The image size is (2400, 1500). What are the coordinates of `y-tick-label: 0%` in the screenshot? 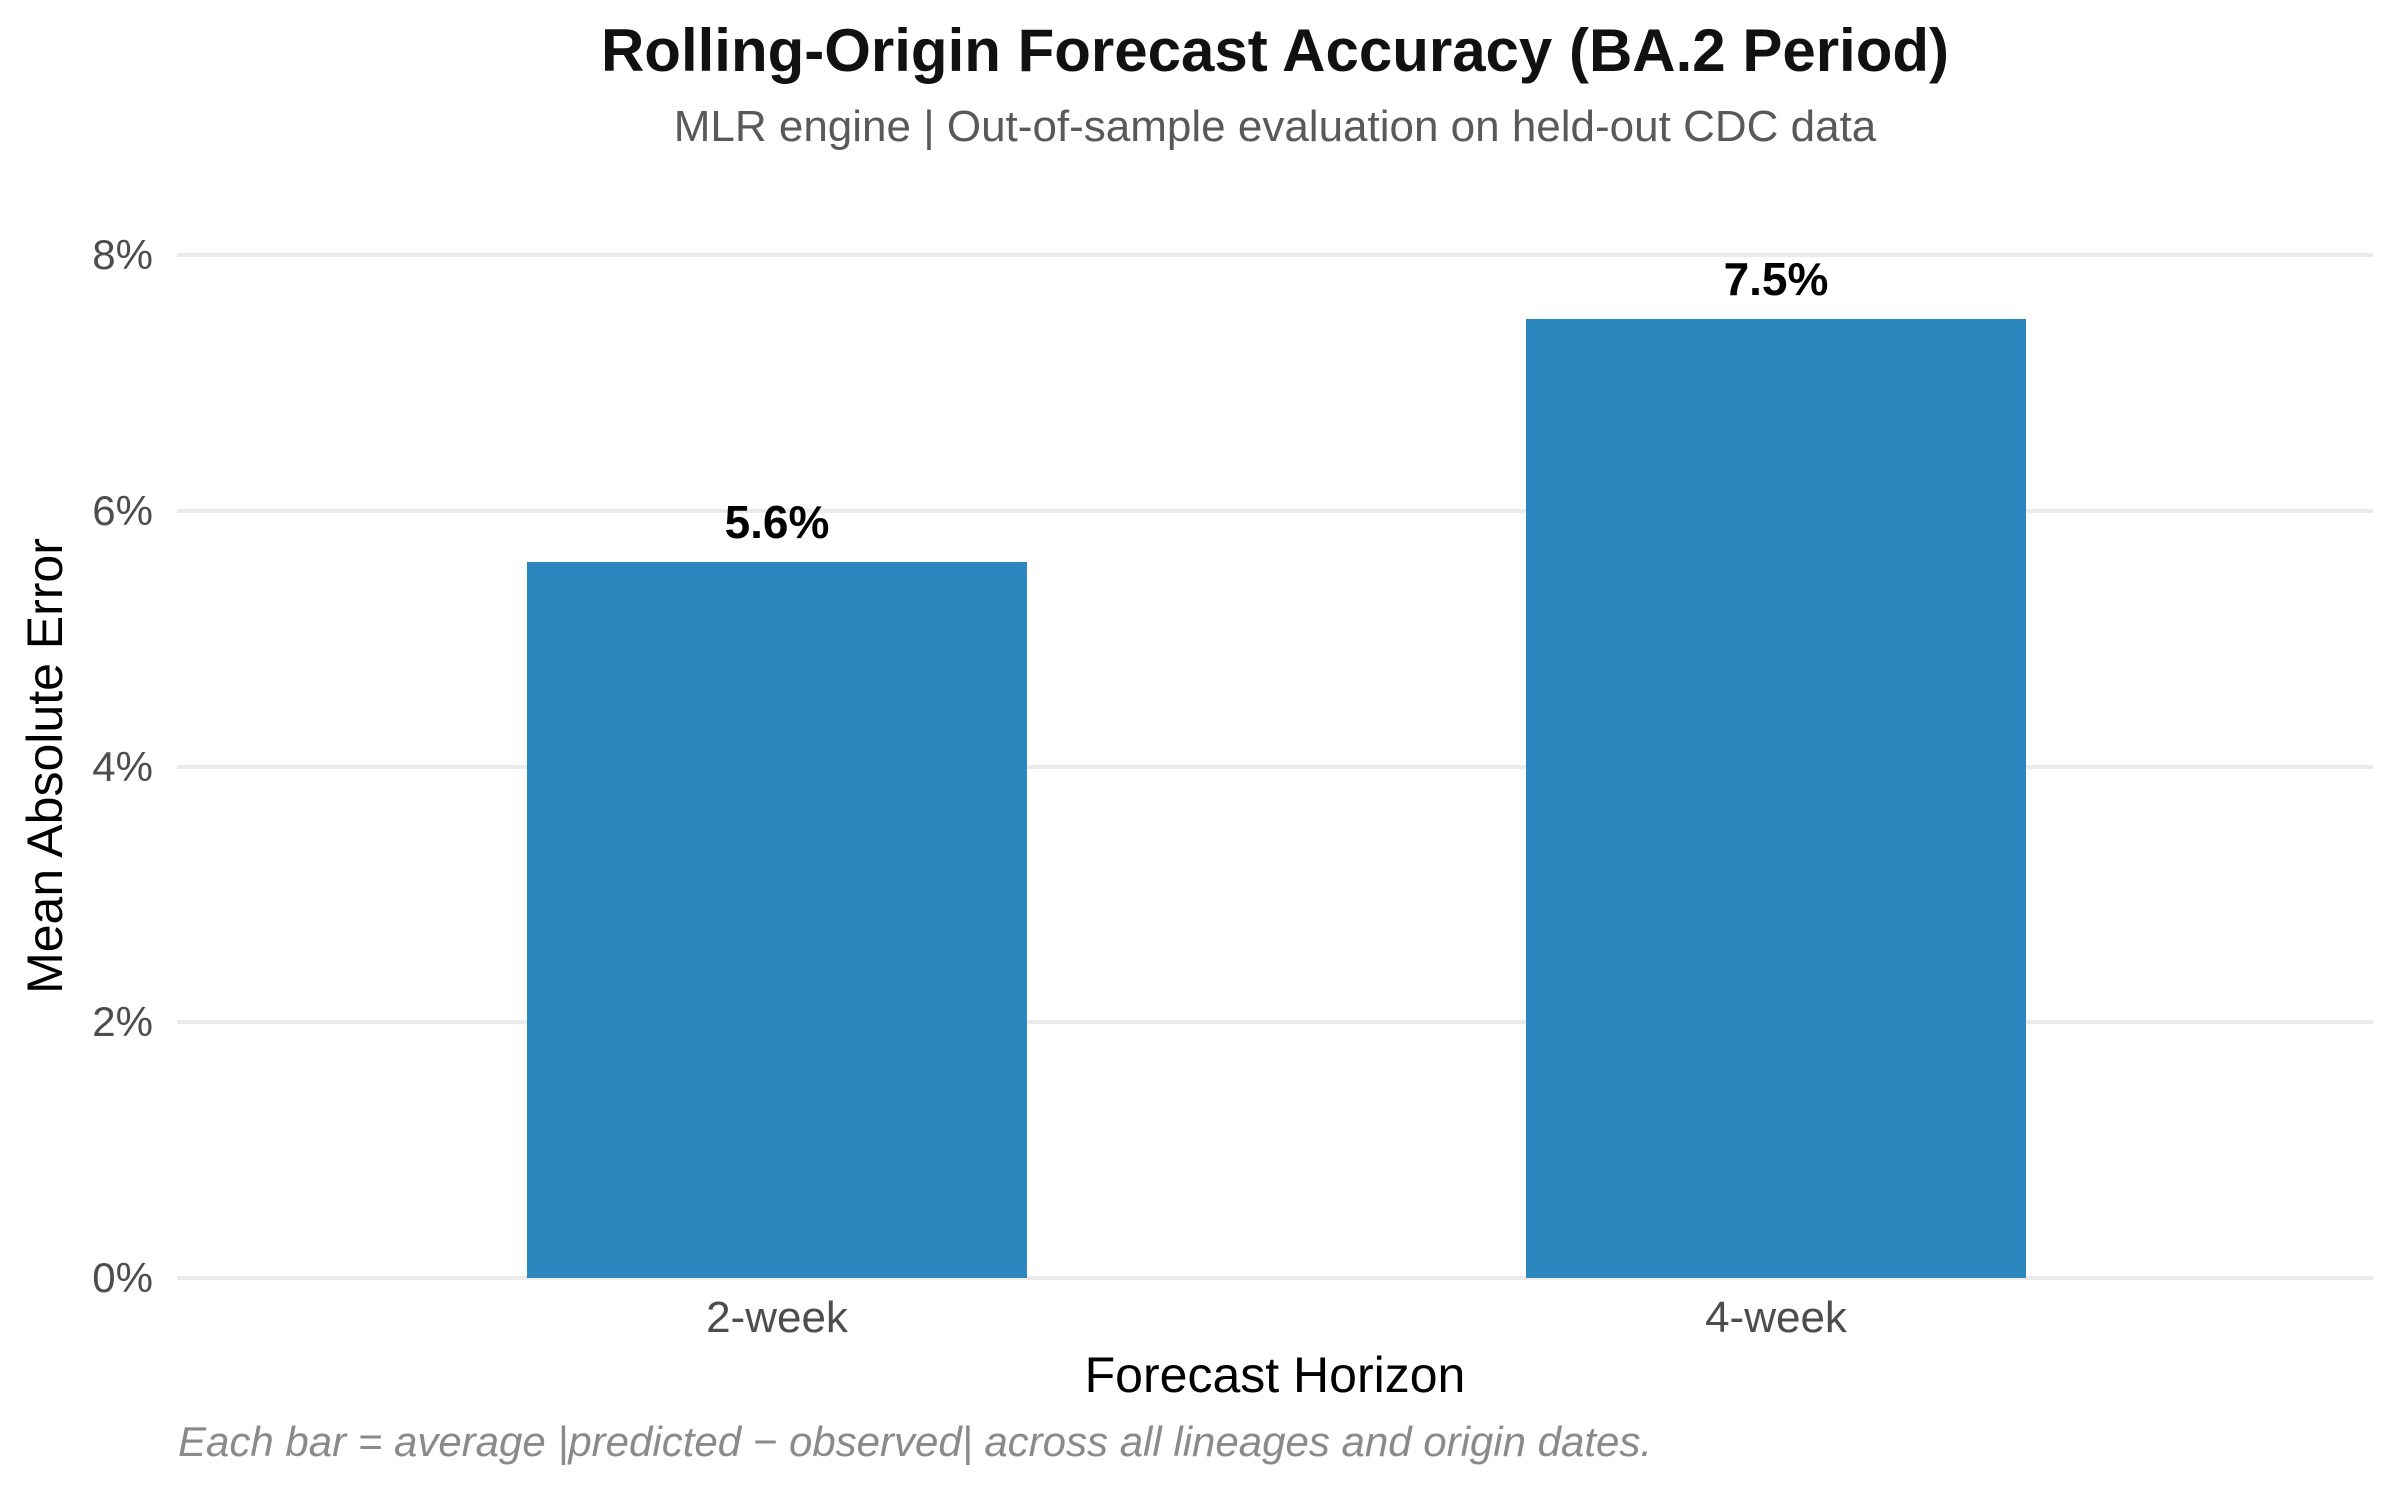 It's located at (122, 1277).